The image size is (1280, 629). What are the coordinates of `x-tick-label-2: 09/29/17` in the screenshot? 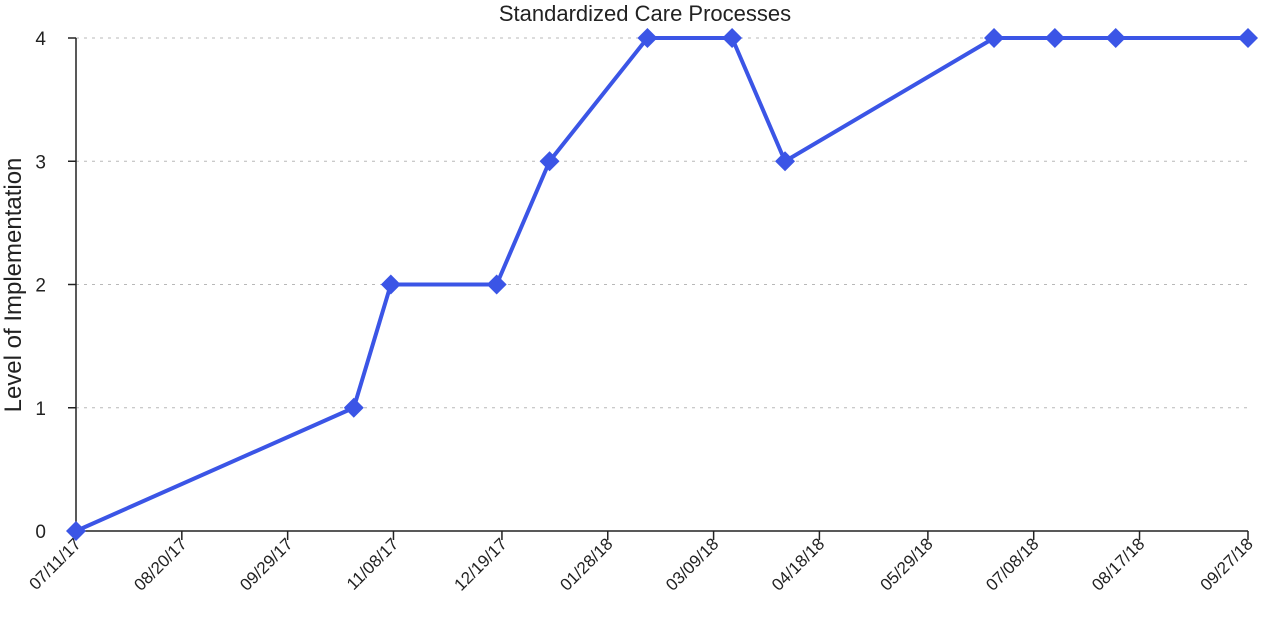 It's located at (266, 564).